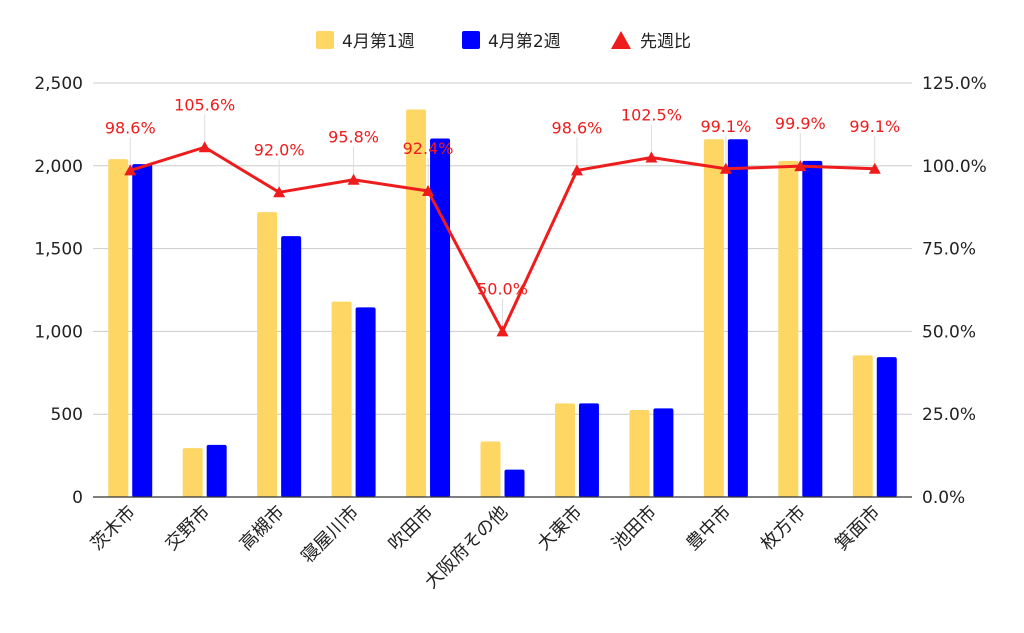 The image size is (1024, 633). I want to click on category-label: 茨木市, so click(113, 528).